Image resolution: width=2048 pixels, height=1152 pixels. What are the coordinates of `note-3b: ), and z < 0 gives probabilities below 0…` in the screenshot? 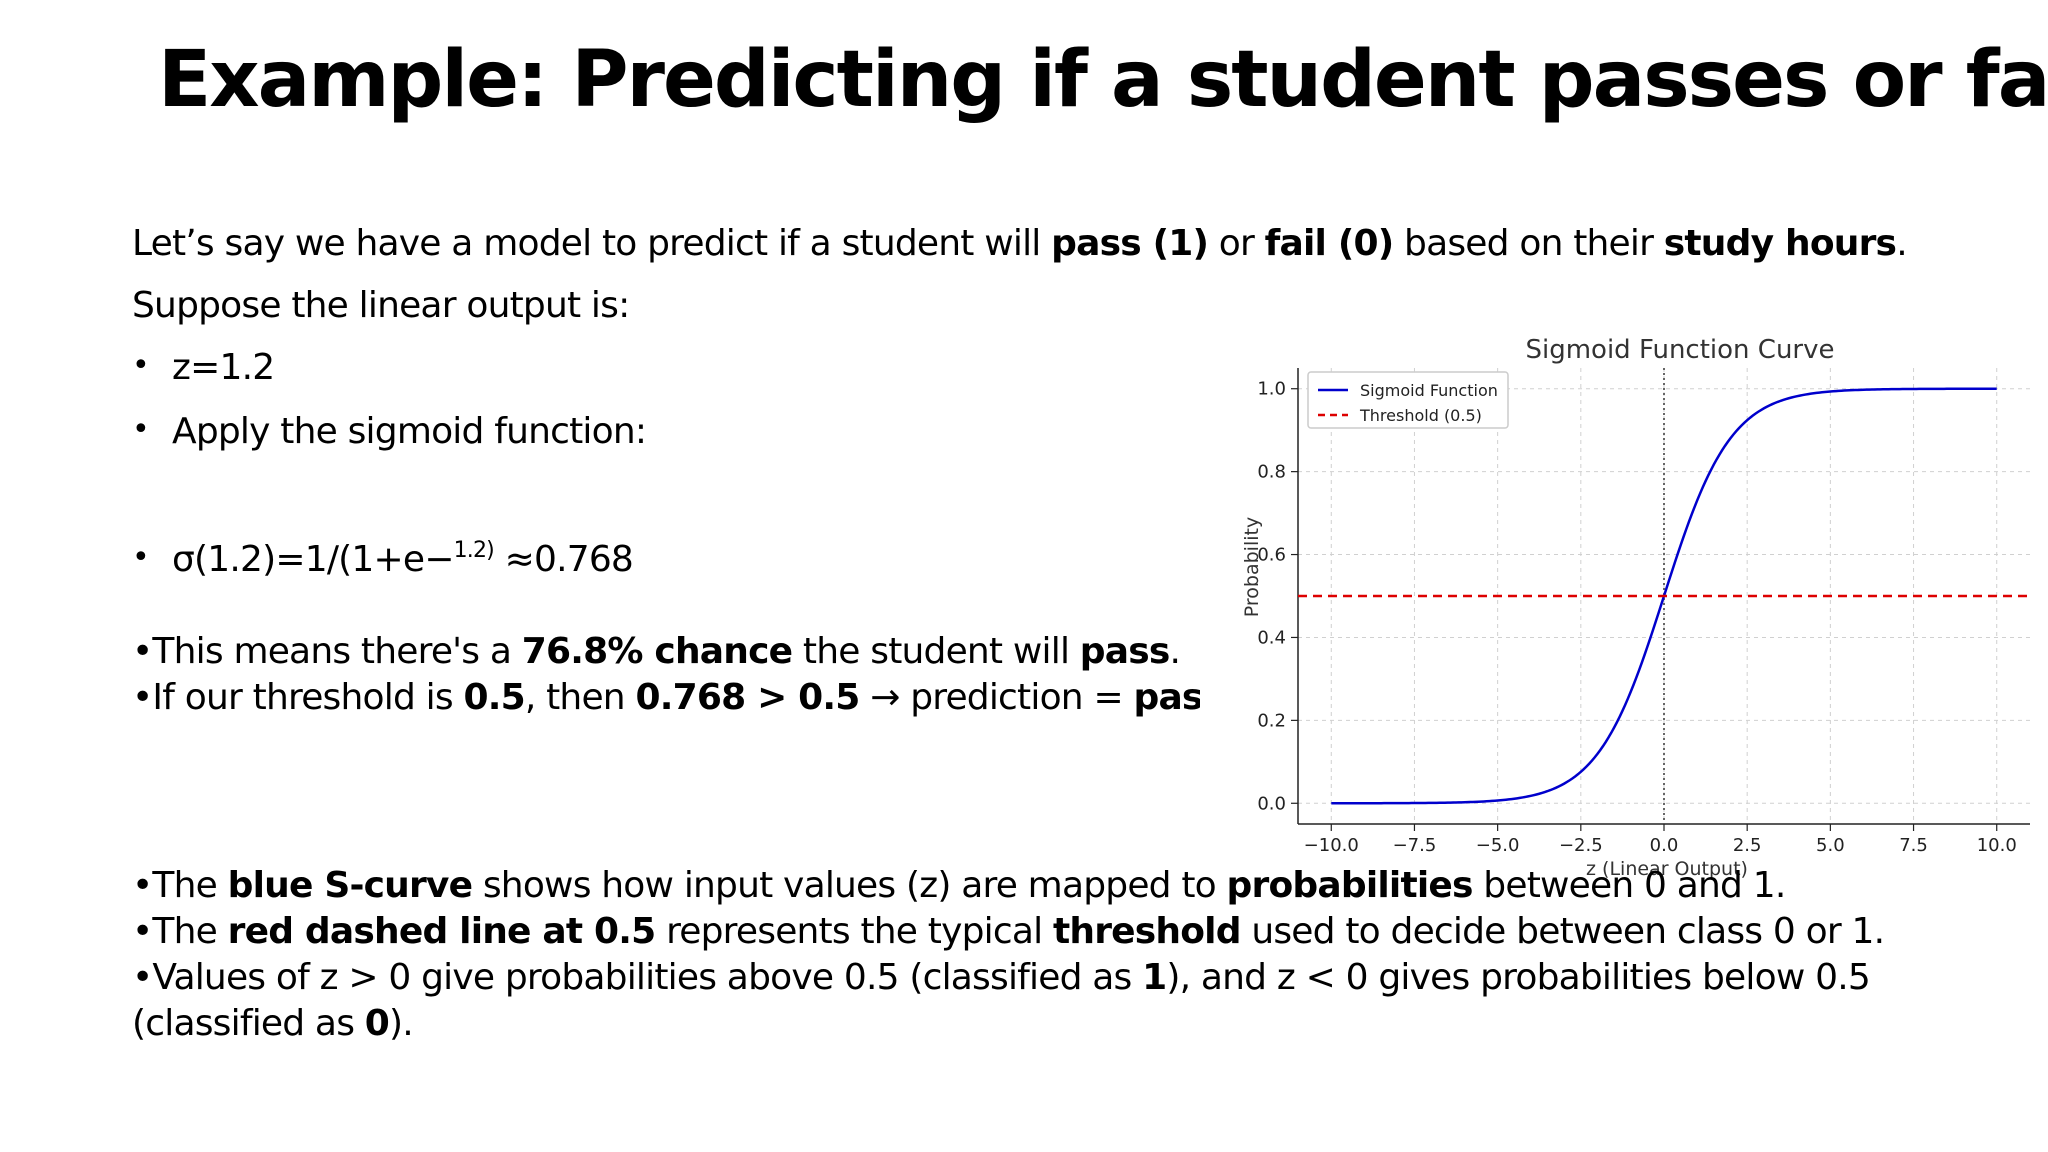 It's located at (1518, 977).